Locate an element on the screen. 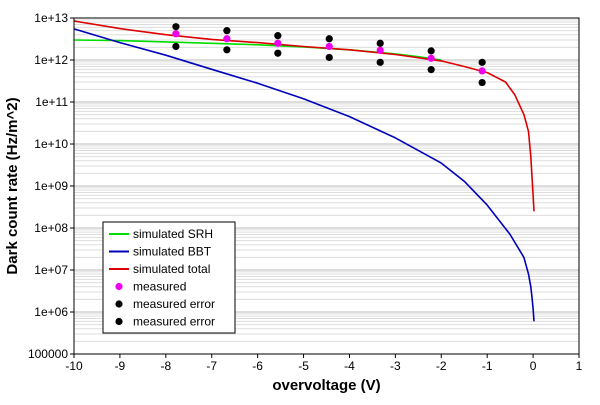 This screenshot has width=600, height=405. x-tick-label: -8 is located at coordinates (165, 366).